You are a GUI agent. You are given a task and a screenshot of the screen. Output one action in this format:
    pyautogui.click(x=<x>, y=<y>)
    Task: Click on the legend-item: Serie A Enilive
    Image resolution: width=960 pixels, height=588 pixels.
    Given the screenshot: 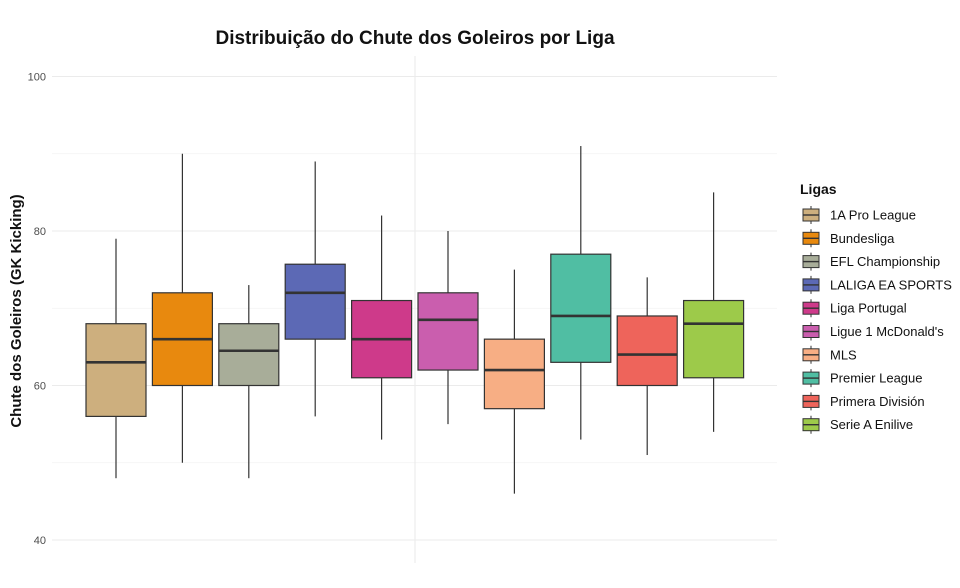 What is the action you would take?
    pyautogui.click(x=857, y=424)
    